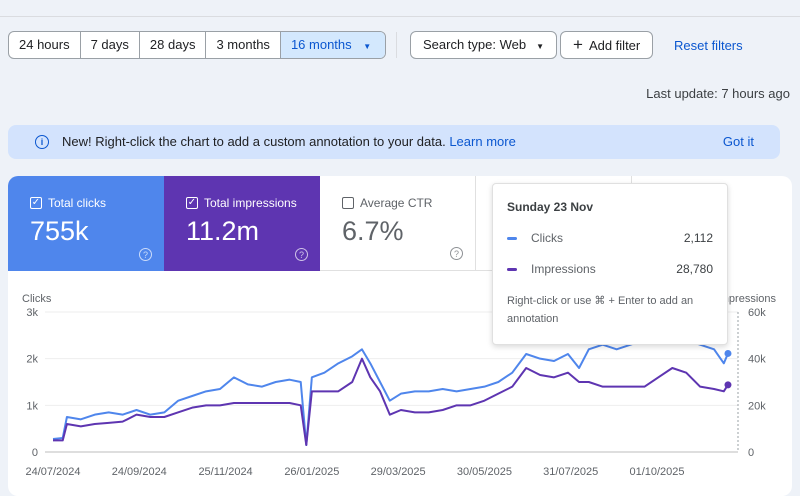 The width and height of the screenshot is (800, 496). Describe the element at coordinates (578, 44) in the screenshot. I see `plus-icon: +` at that location.